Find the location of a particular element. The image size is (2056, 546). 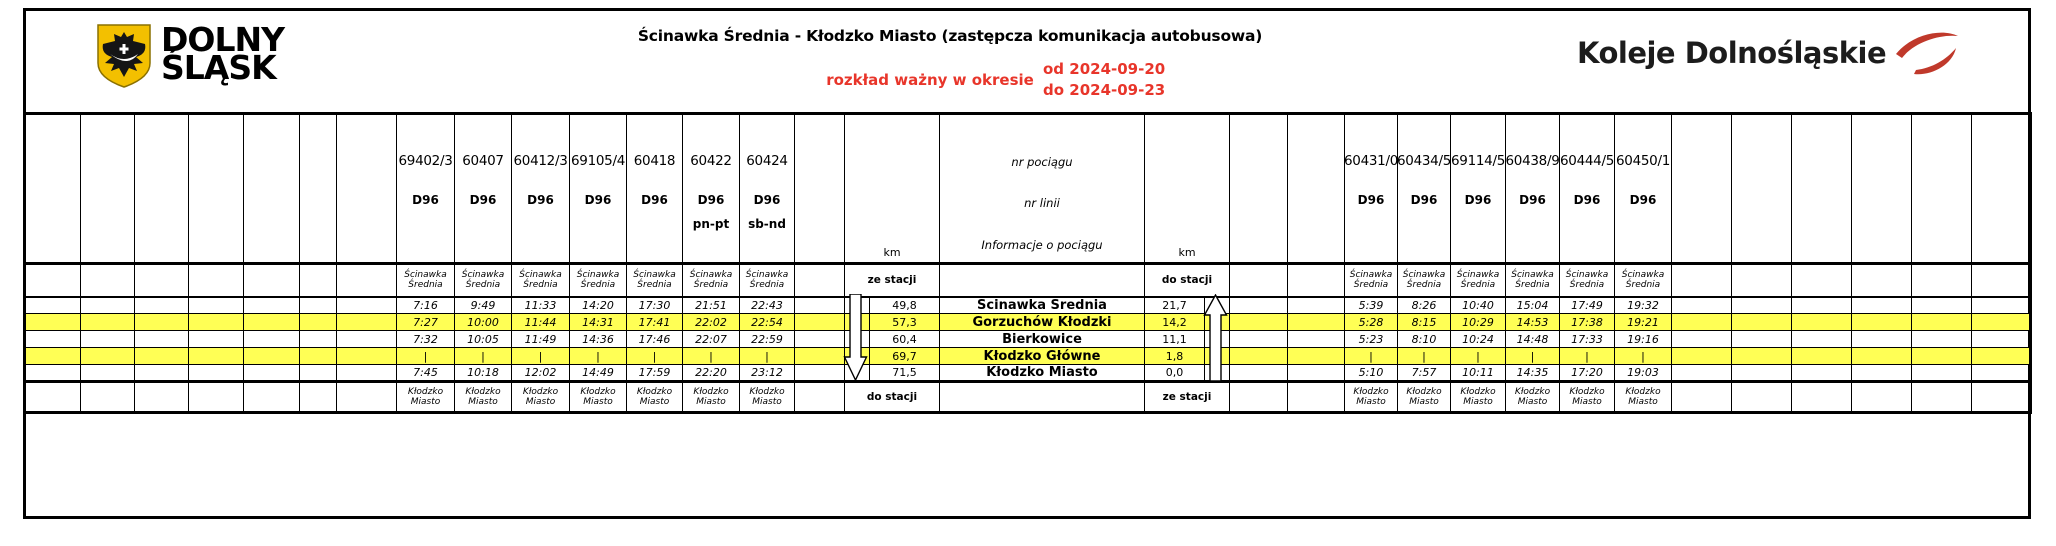

train-column-header: 60424 D96 sb-nd is located at coordinates (767, 188).